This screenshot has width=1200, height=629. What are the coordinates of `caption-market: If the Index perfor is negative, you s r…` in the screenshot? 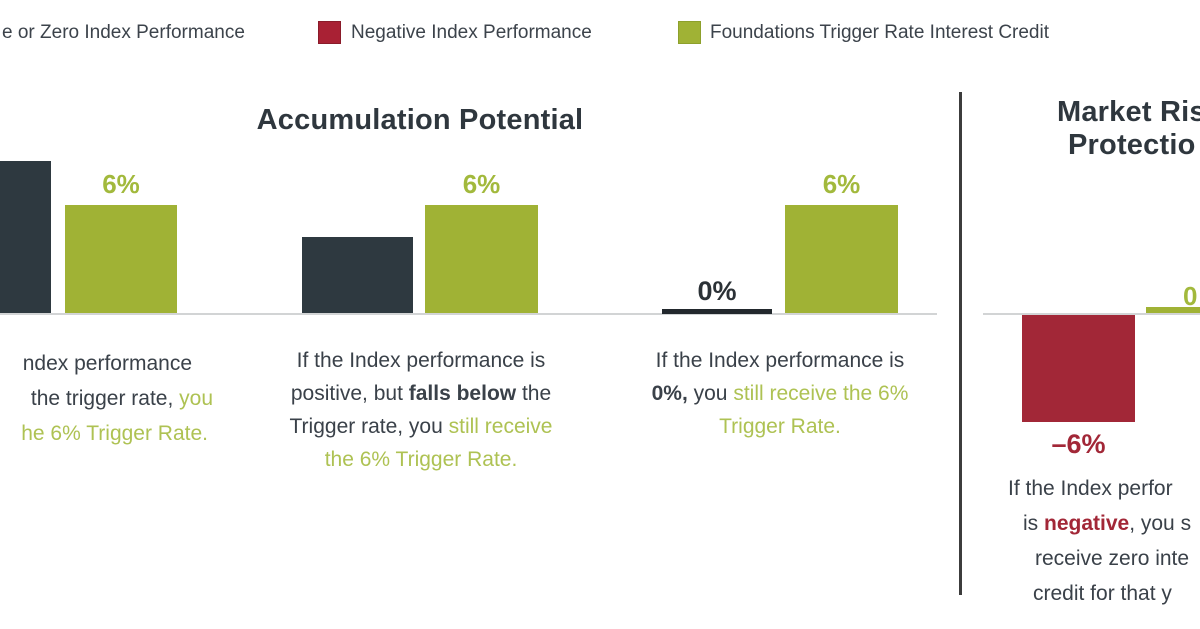 It's located at (1104, 541).